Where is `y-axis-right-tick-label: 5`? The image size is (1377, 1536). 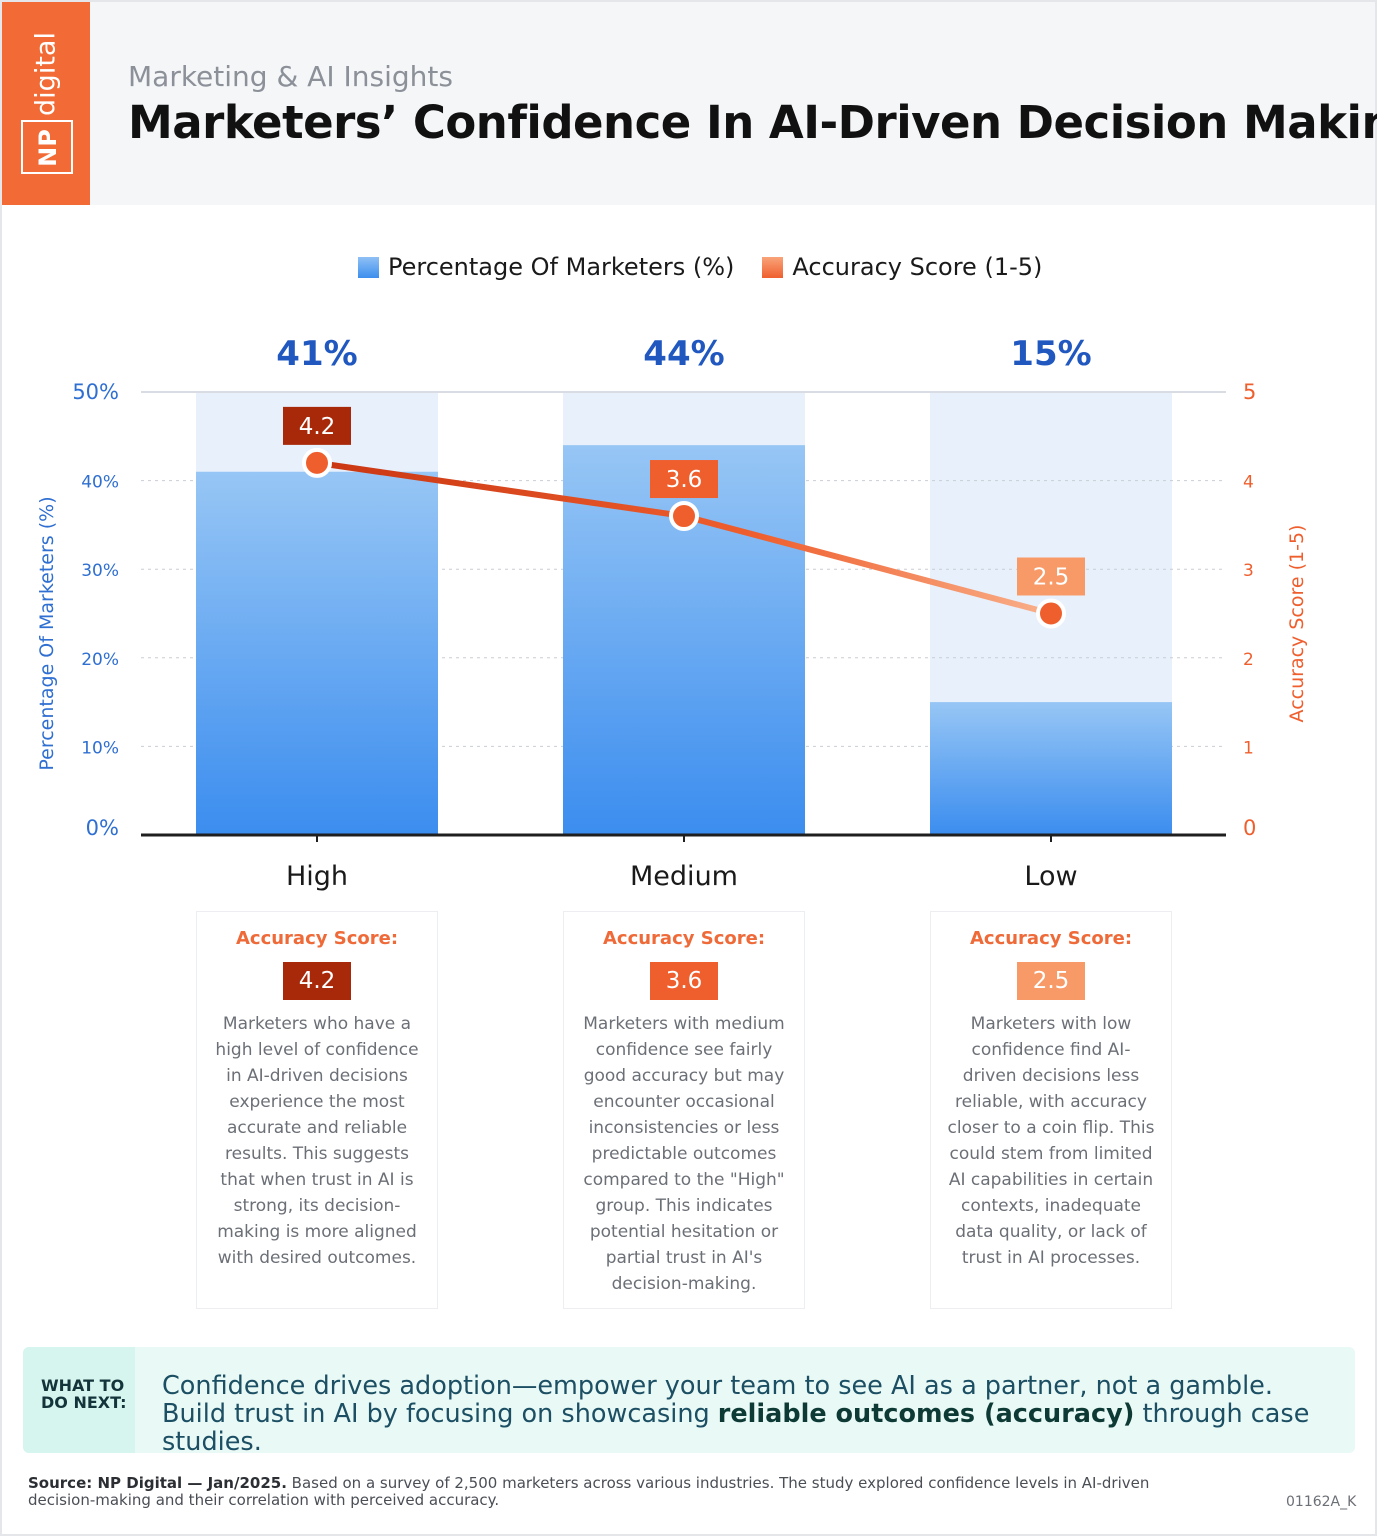 y-axis-right-tick-label: 5 is located at coordinates (1249, 392).